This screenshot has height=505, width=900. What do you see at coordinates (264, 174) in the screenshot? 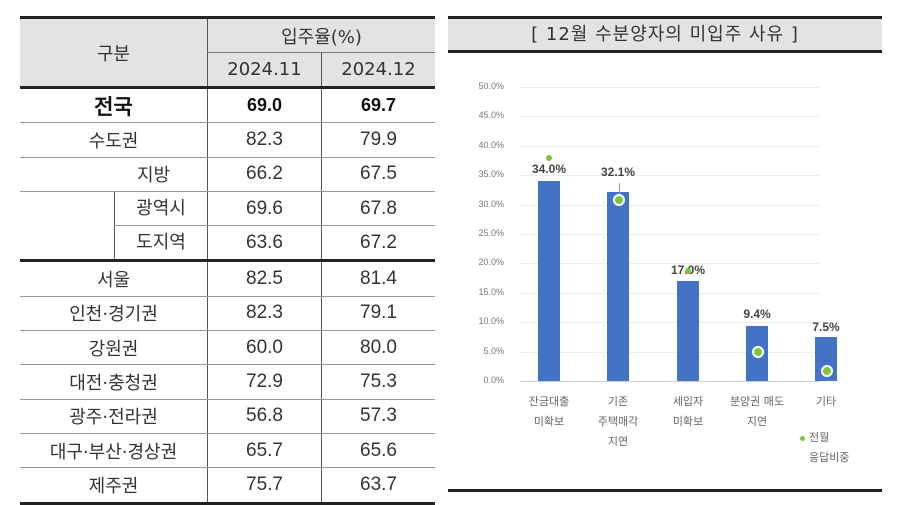
I see `row-value-2024-11: 66.2` at bounding box center [264, 174].